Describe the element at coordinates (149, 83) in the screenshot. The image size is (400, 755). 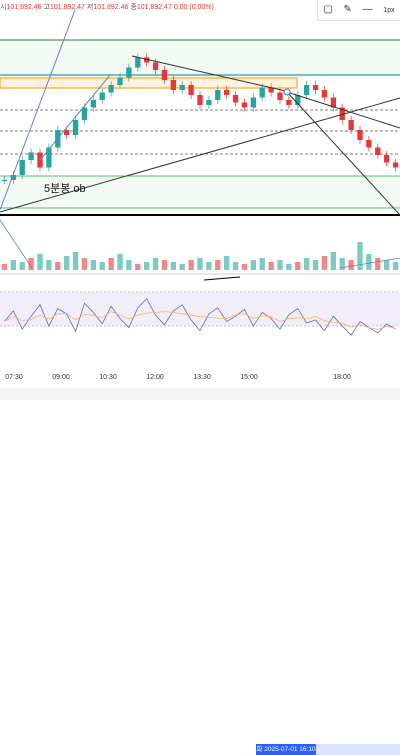
I see `zone-orange-box` at that location.